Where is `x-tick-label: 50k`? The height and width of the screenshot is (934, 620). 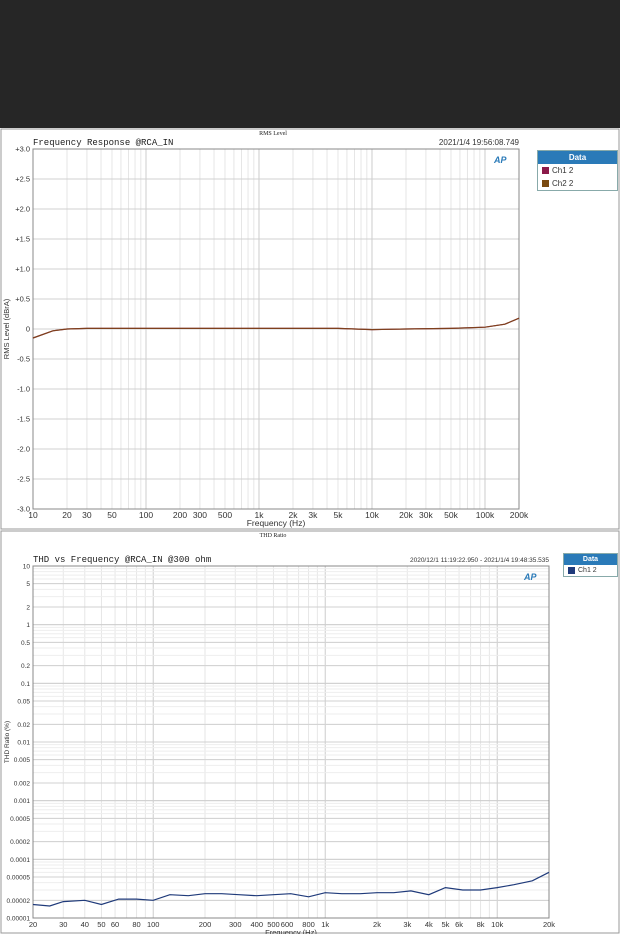
x-tick-label: 50k is located at coordinates (451, 515).